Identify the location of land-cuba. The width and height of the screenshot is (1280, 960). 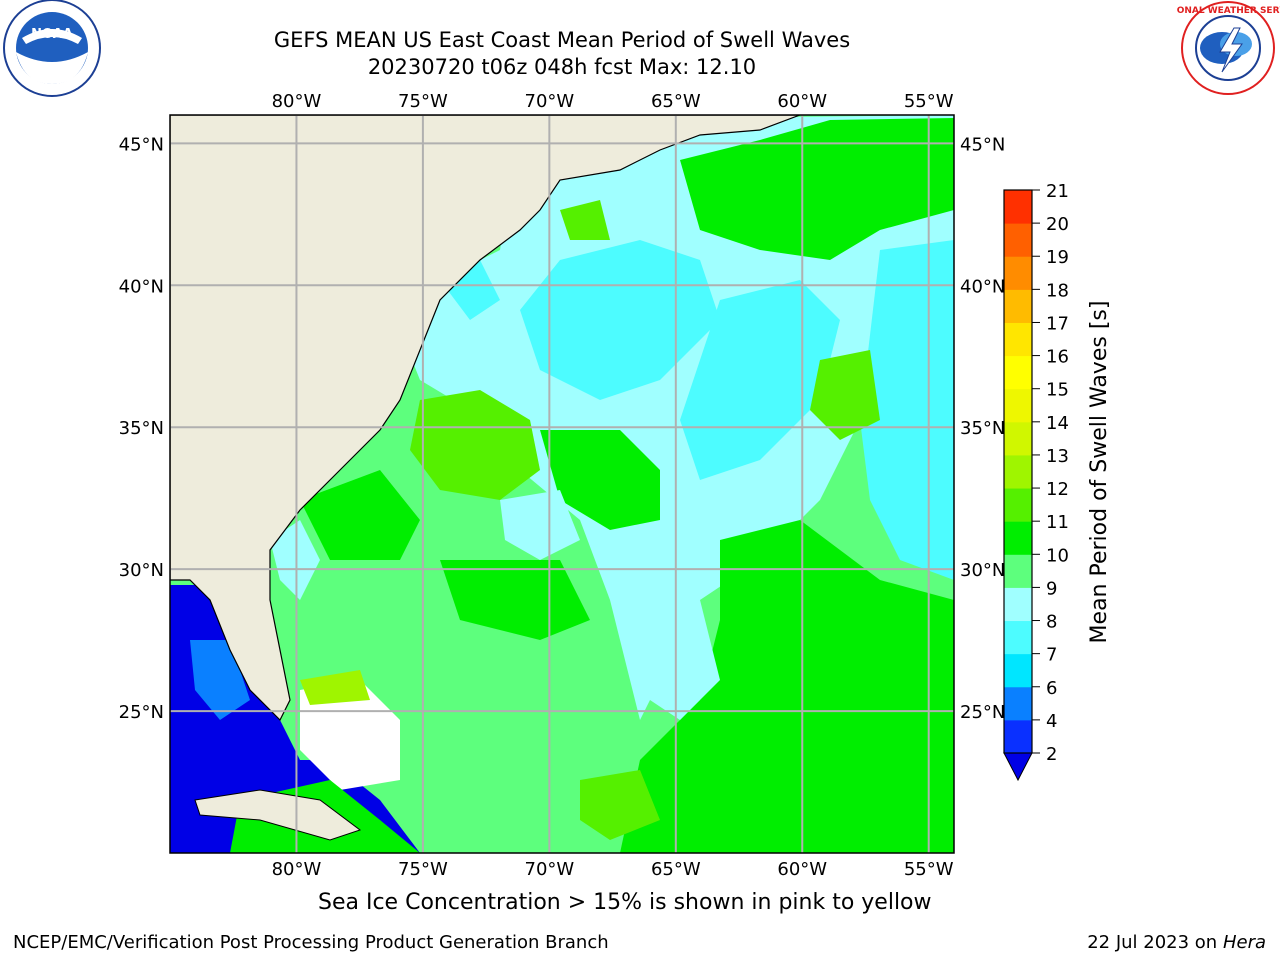
(278, 815).